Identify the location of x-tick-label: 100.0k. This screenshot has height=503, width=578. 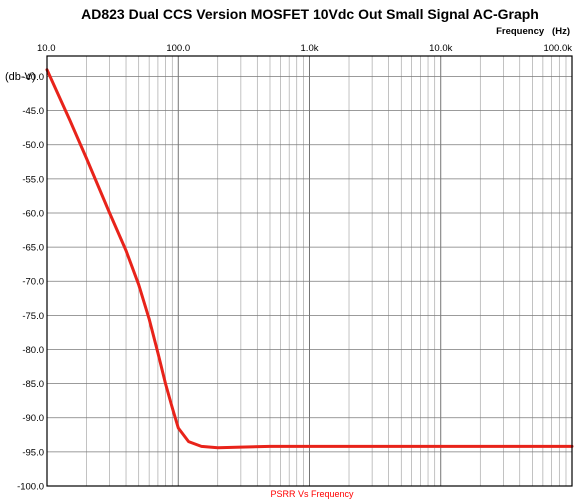
(557, 48).